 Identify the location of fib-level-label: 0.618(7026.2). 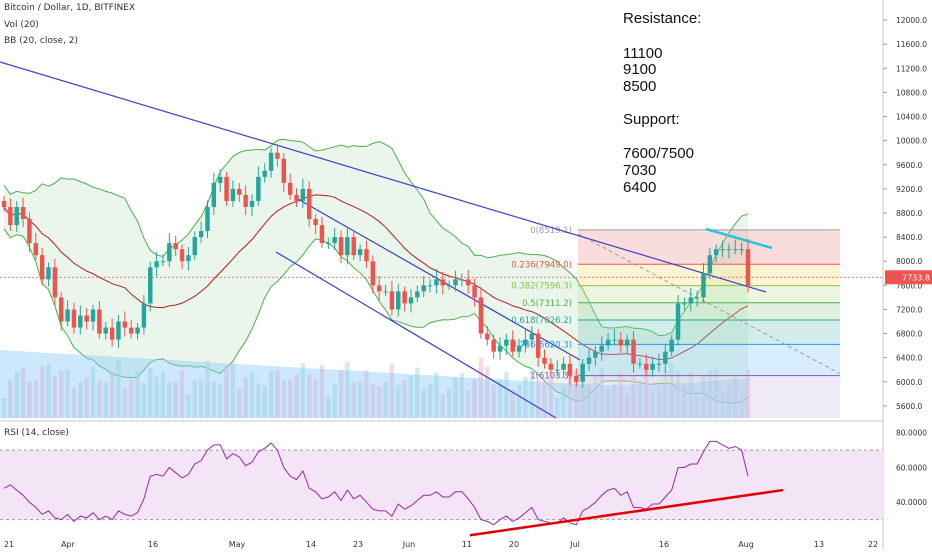
(541, 321).